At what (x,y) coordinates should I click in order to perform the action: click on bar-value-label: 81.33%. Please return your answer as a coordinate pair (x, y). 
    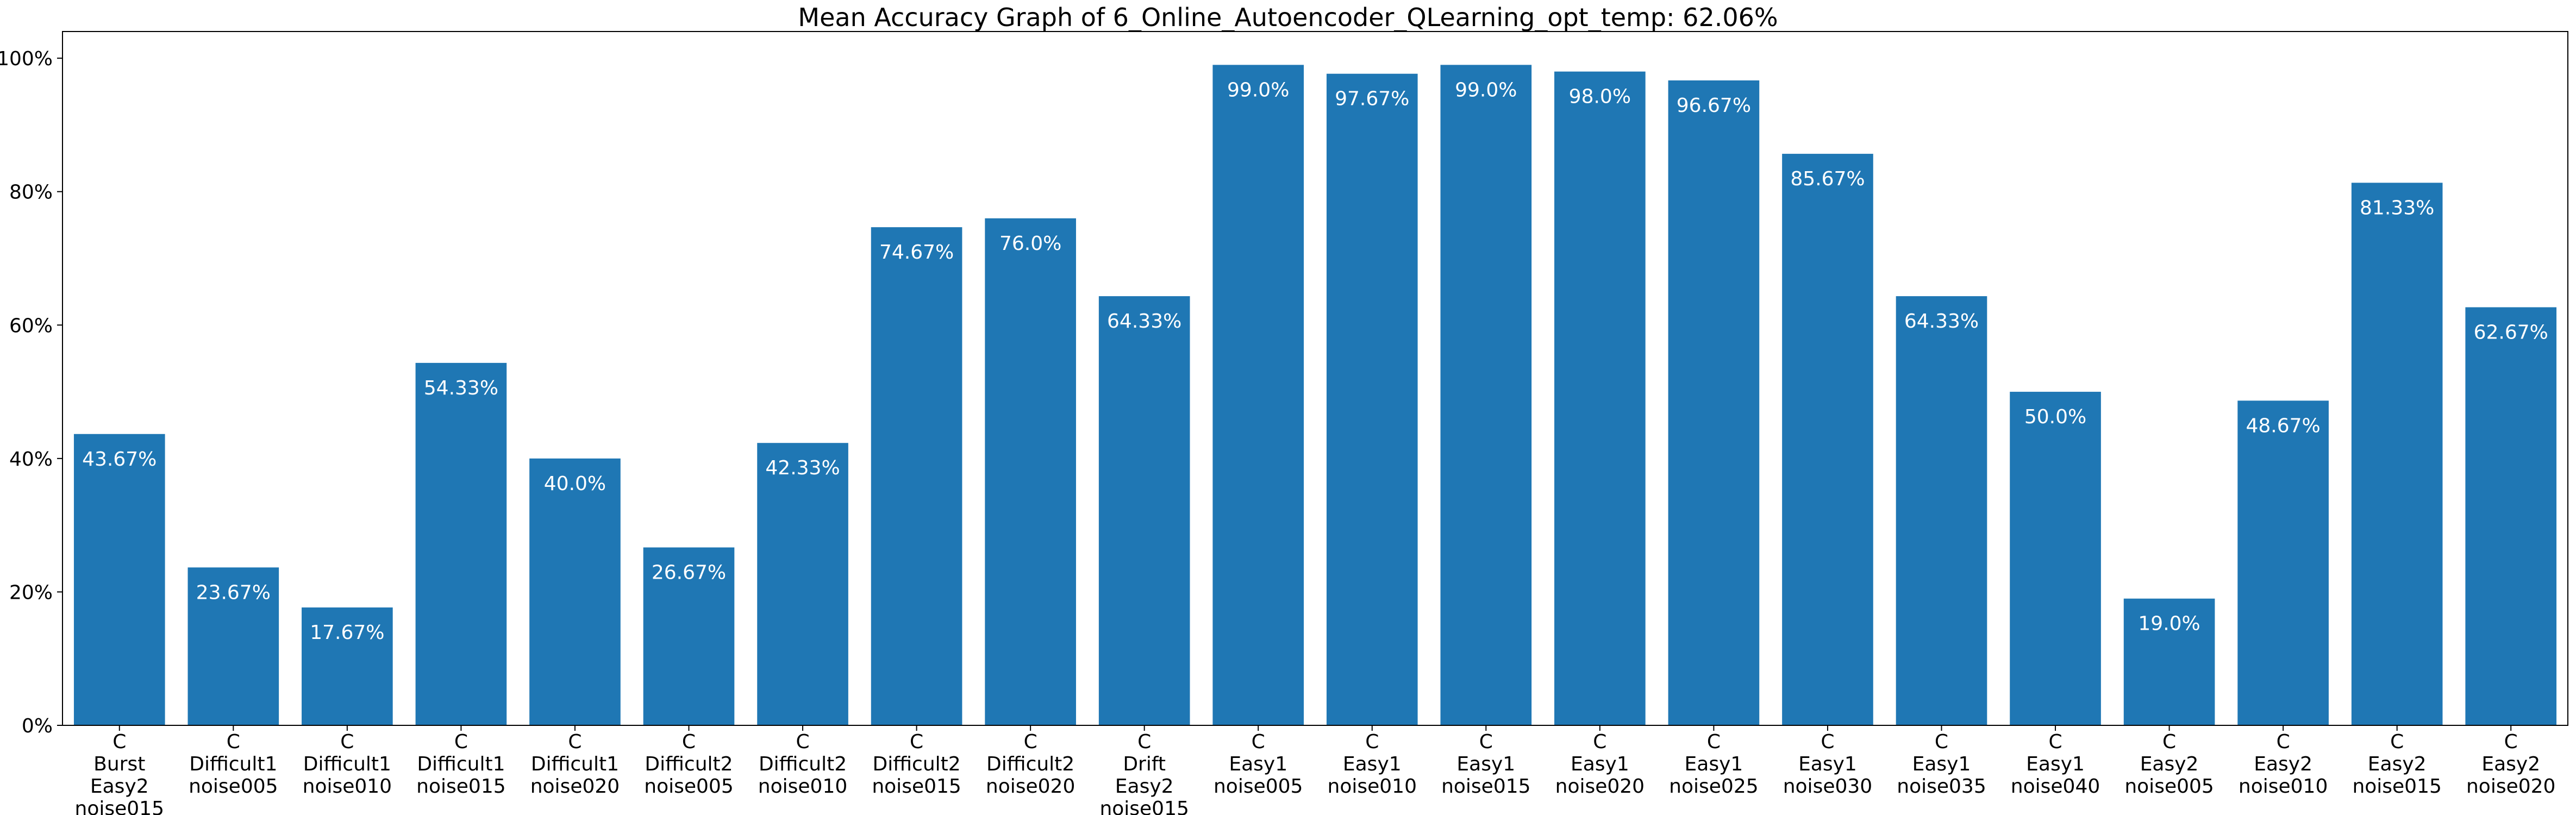
    Looking at the image, I should click on (2397, 208).